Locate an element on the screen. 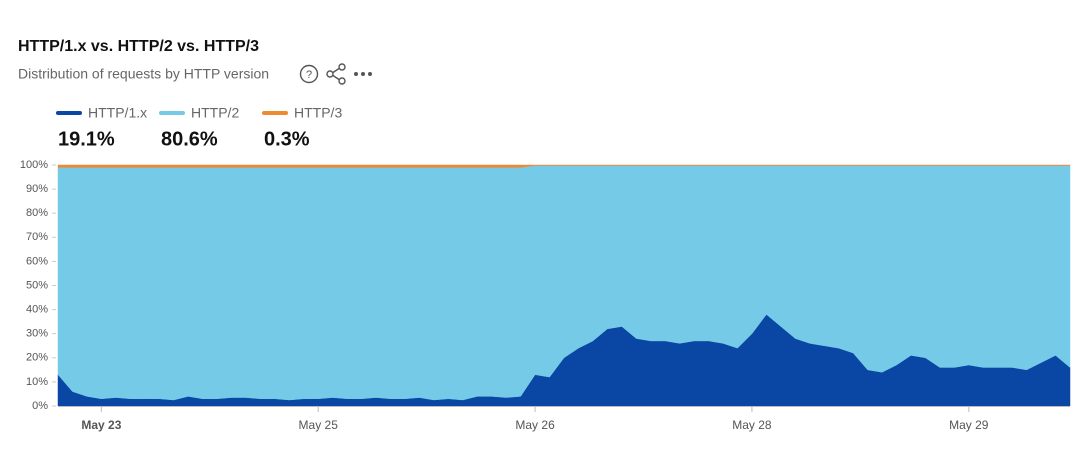 This screenshot has width=1080, height=467. y-tick-label: 80% is located at coordinates (37, 213).